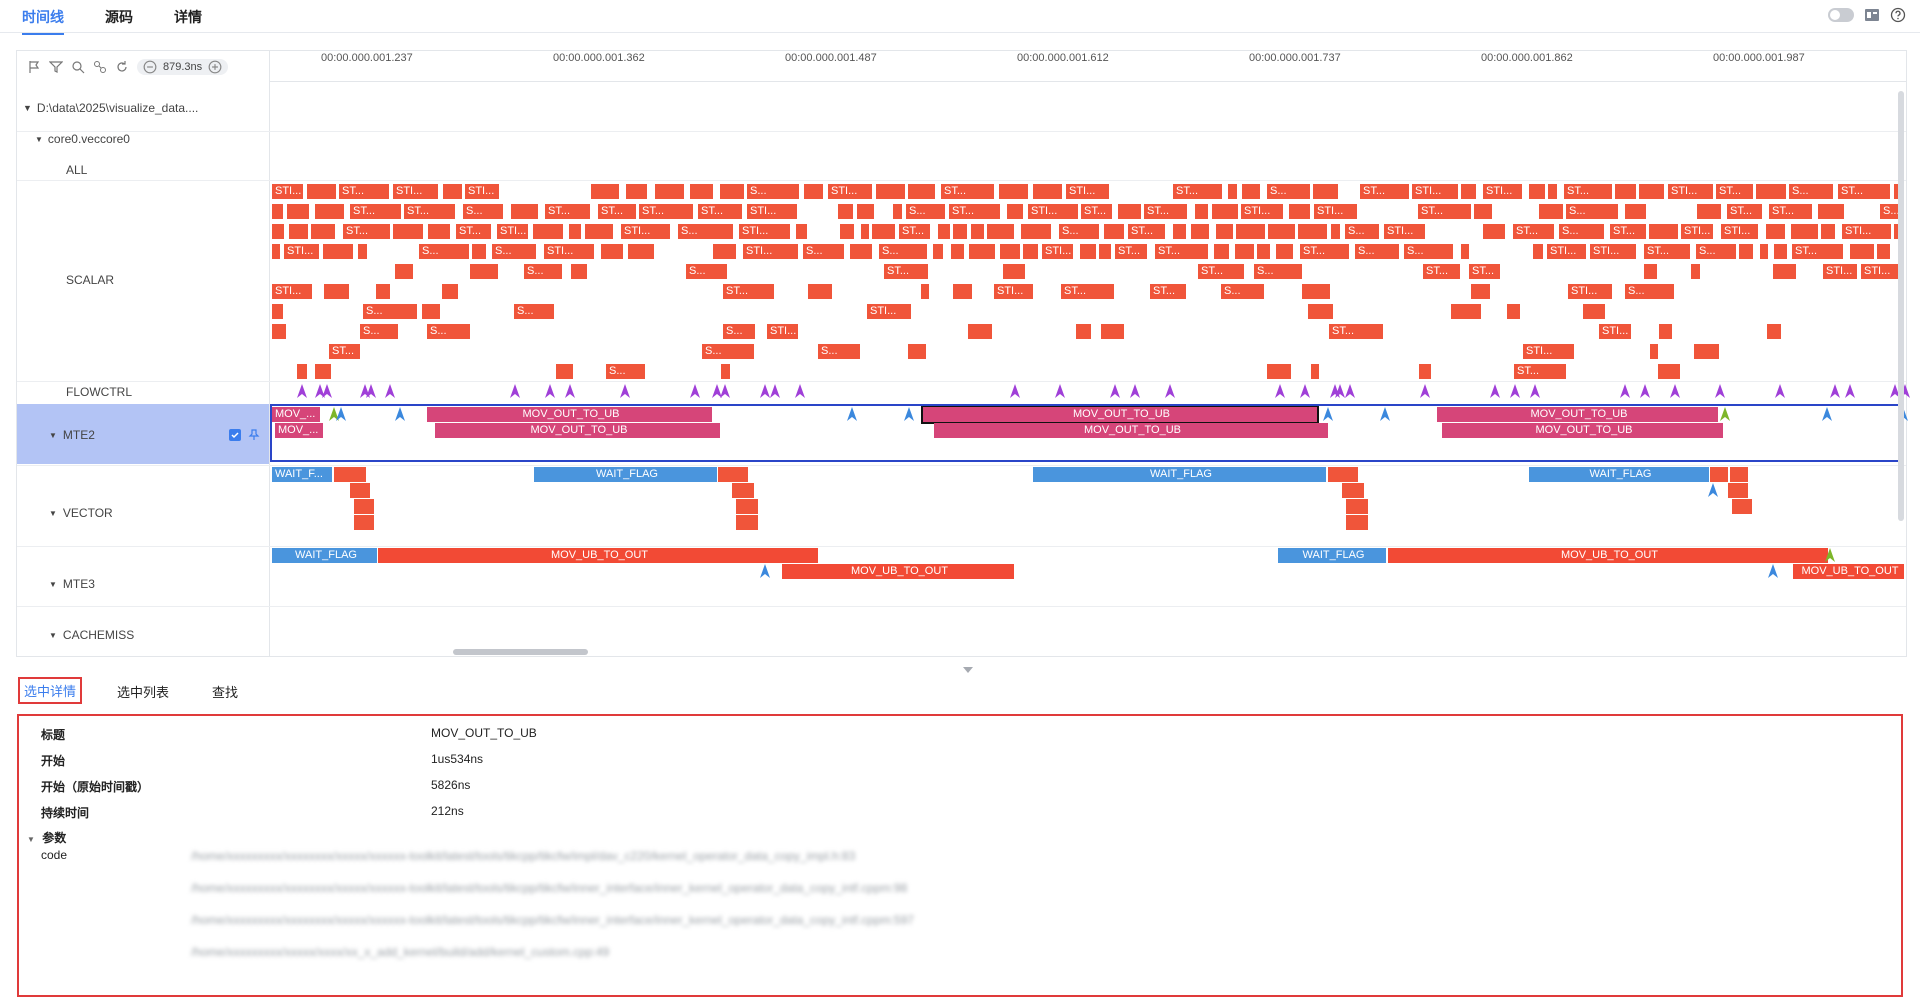  I want to click on vertical-scrollbar, so click(1901, 306).